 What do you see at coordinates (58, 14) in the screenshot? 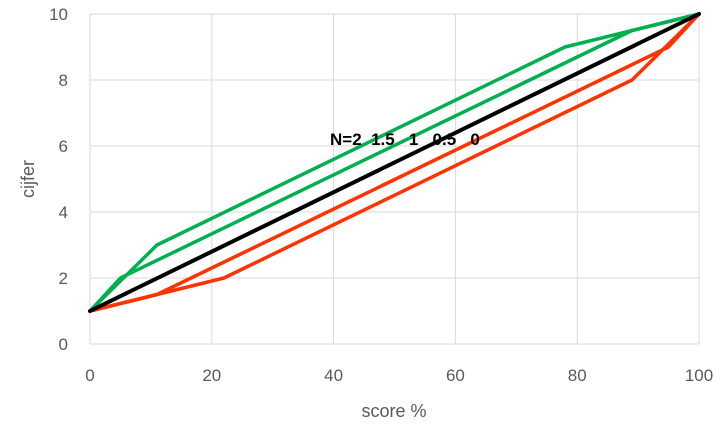
I see `y-tick-label: 10` at bounding box center [58, 14].